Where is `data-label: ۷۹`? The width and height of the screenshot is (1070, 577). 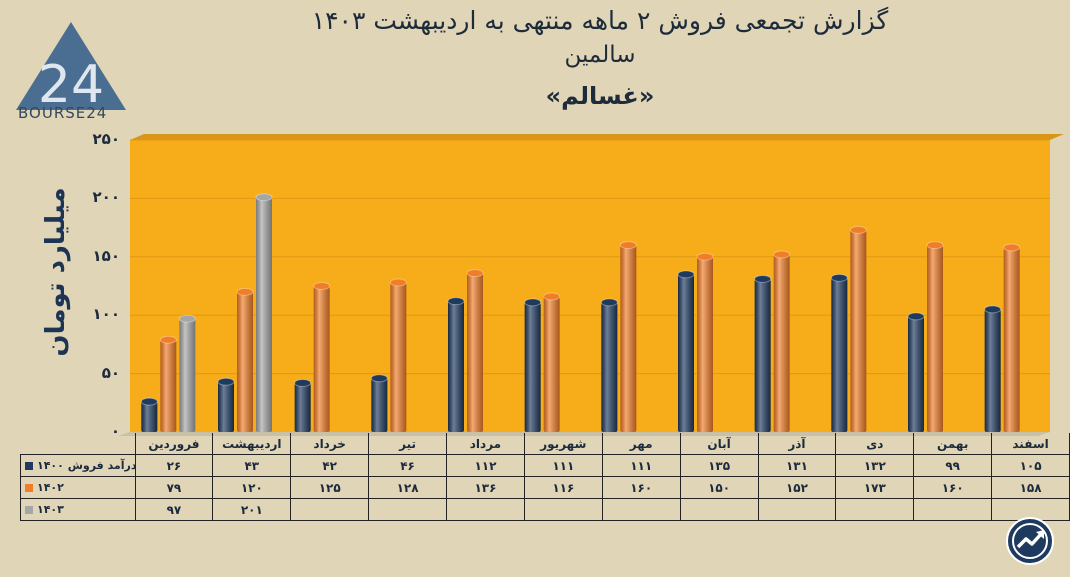
data-label: ۷۹ is located at coordinates (174, 487).